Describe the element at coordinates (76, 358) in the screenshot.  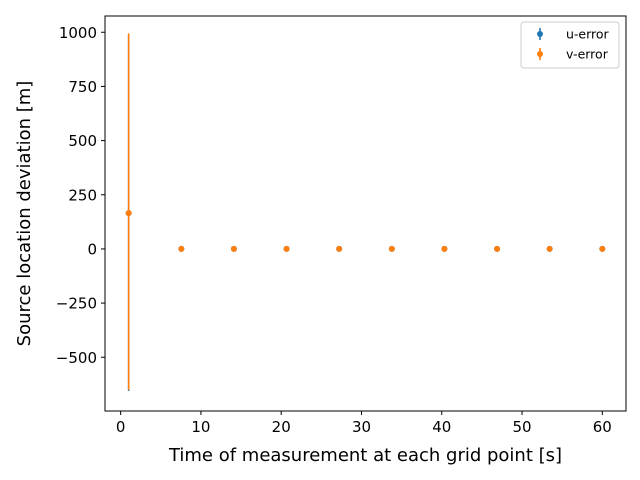
I see `y-tick-label: −500` at that location.